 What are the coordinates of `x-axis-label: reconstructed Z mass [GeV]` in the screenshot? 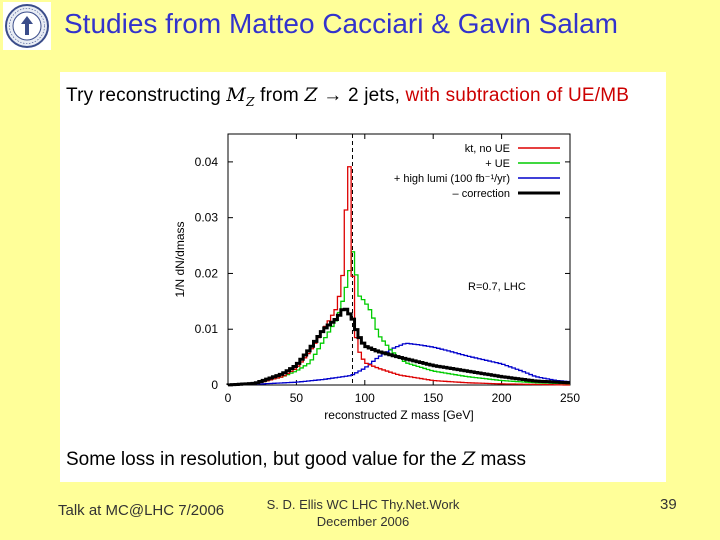 It's located at (398, 415).